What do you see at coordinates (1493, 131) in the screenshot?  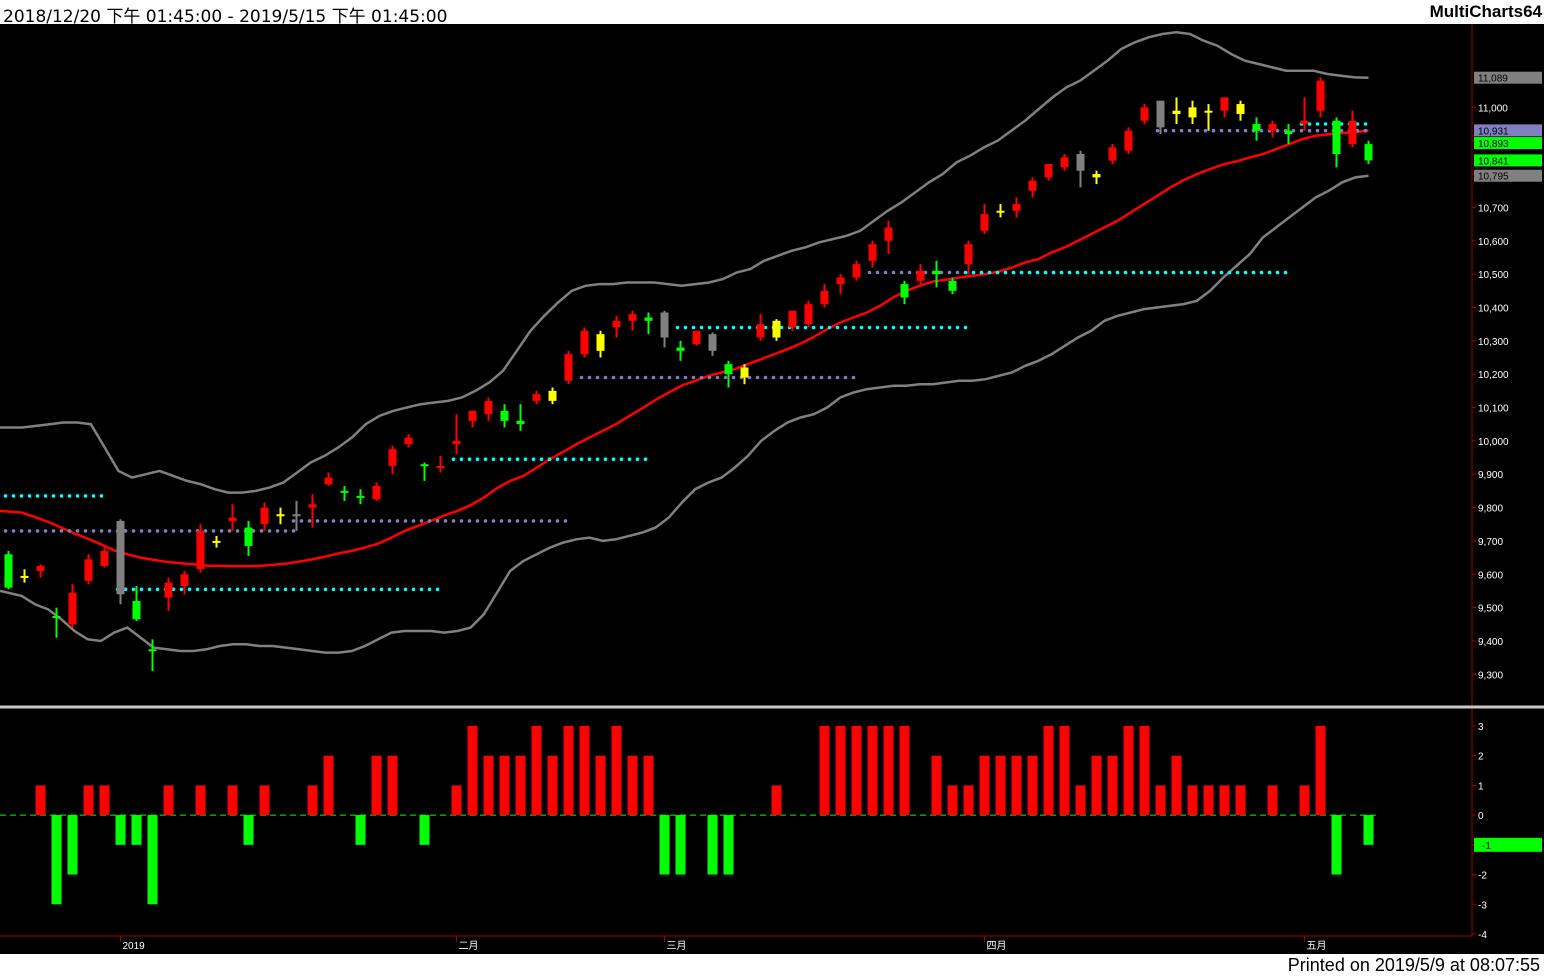 I see `price-tag-label: 10,931` at bounding box center [1493, 131].